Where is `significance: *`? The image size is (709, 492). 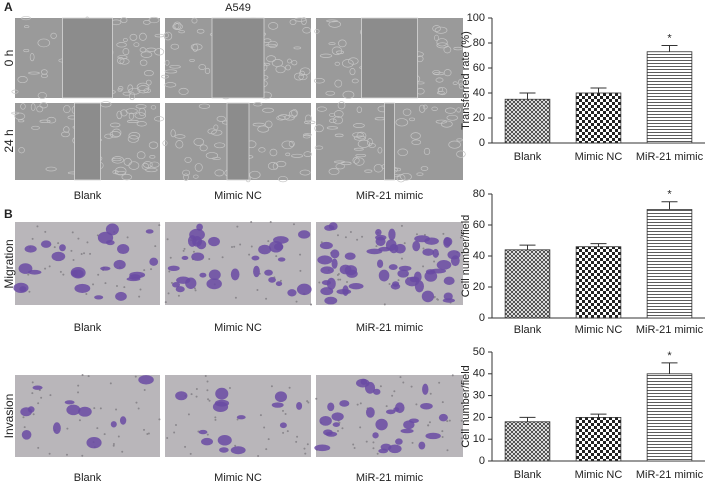 significance: * is located at coordinates (669, 38).